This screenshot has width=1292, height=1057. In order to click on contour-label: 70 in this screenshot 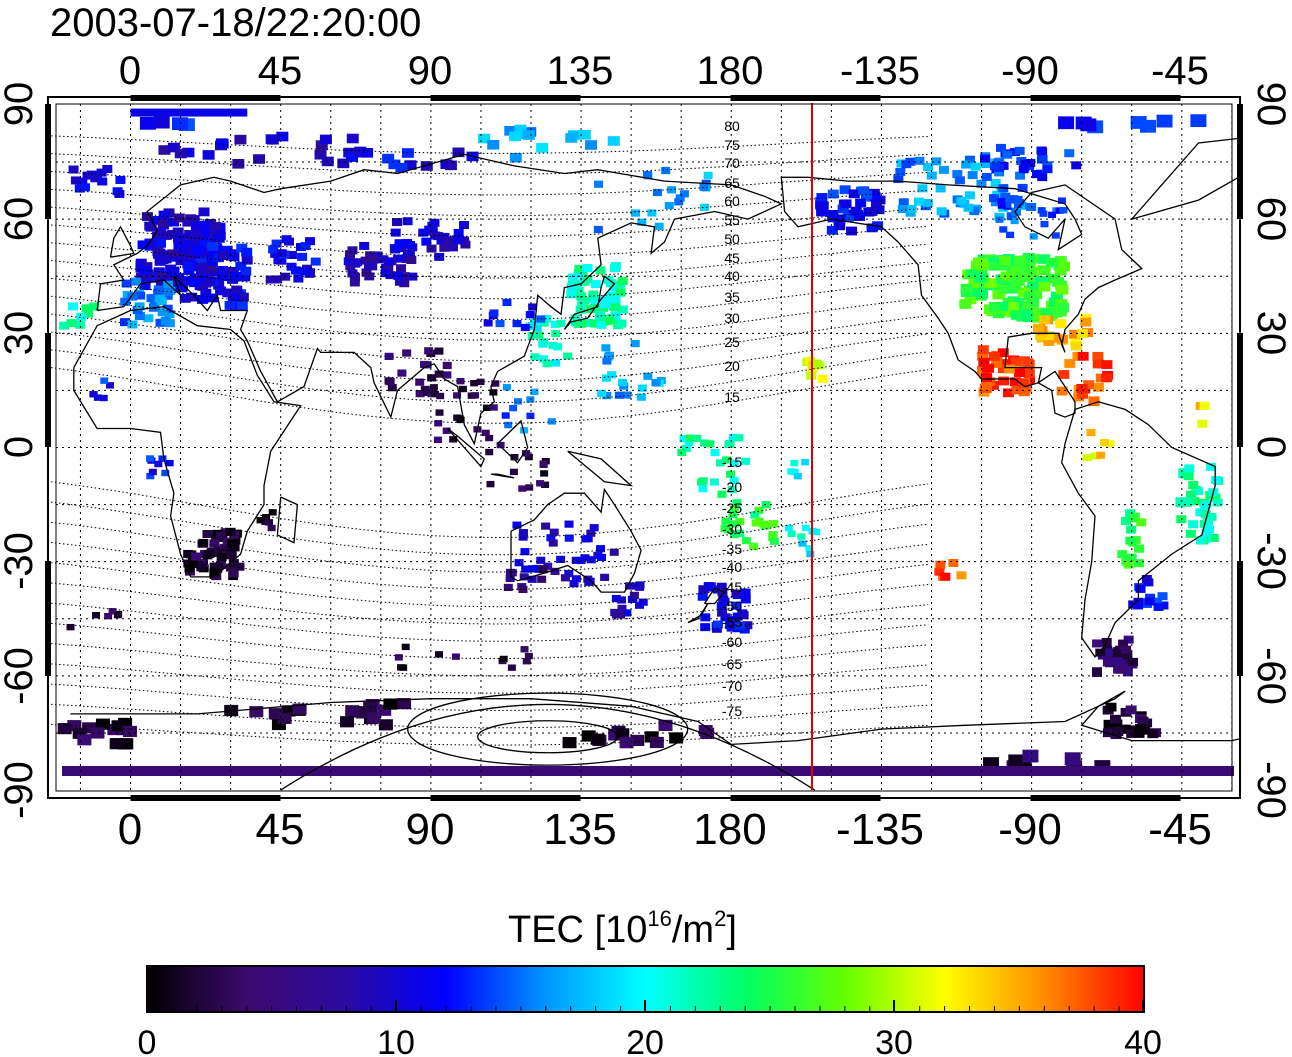, I will do `click(732, 163)`.